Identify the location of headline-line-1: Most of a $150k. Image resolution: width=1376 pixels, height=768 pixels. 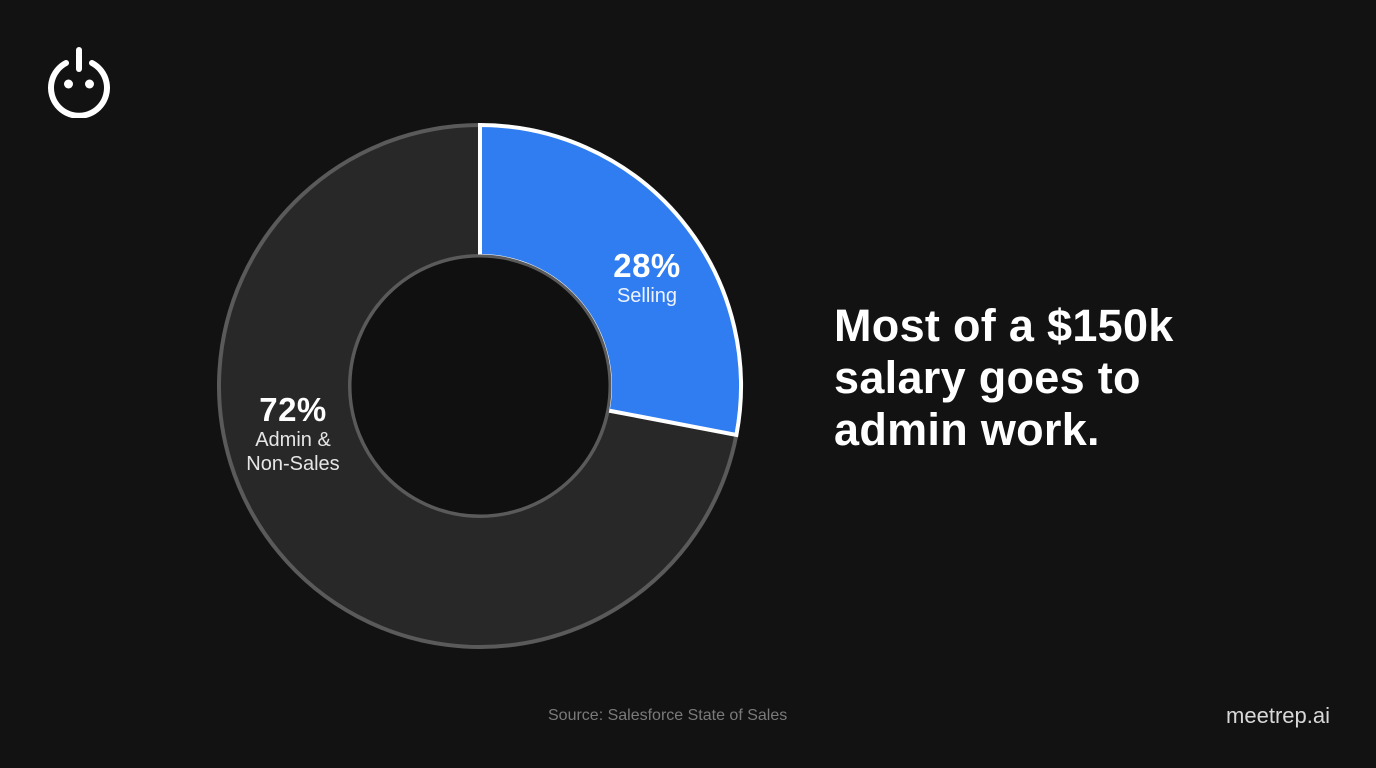
(1004, 325).